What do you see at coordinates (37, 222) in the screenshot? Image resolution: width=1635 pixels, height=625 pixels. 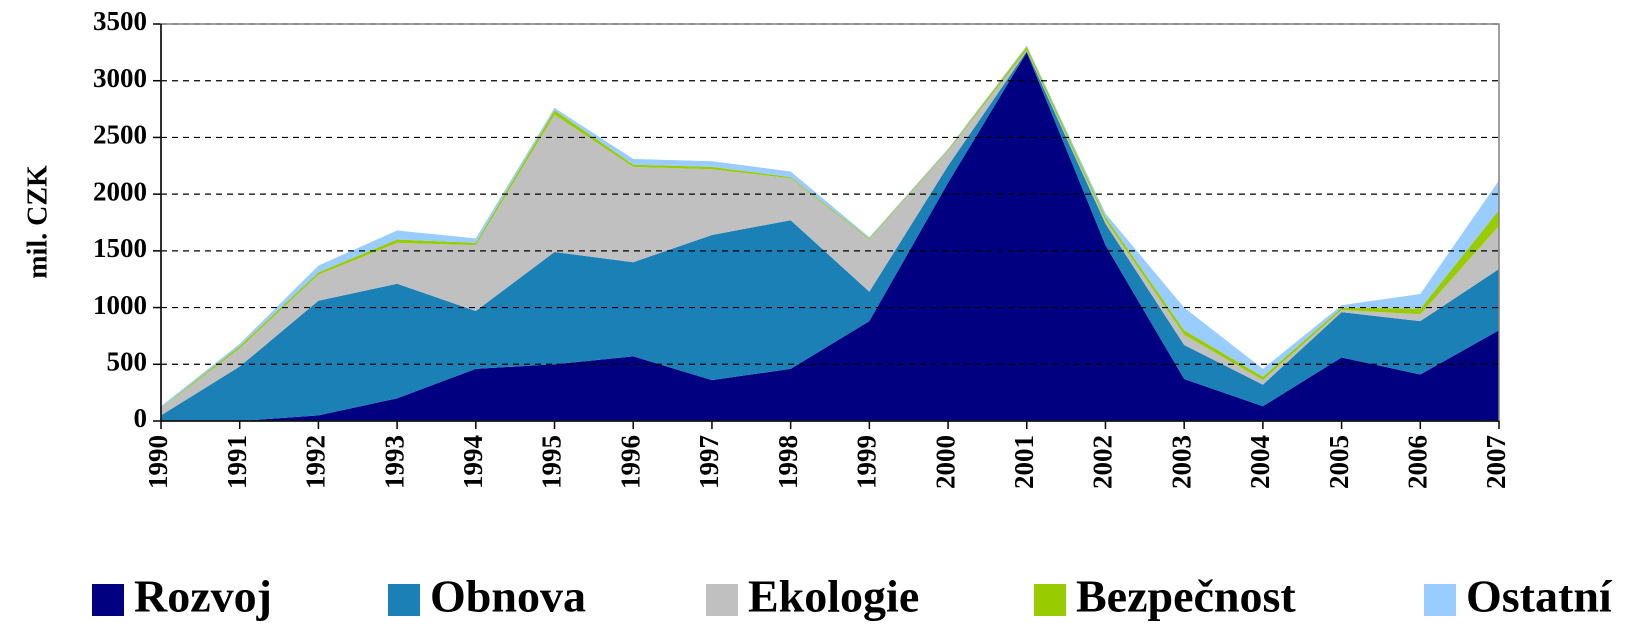 I see `y-axis-label: mil. CZK` at bounding box center [37, 222].